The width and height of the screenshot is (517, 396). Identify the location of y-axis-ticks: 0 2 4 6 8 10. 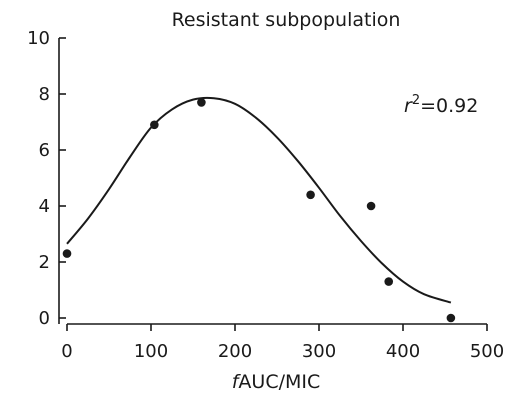
(46, 178).